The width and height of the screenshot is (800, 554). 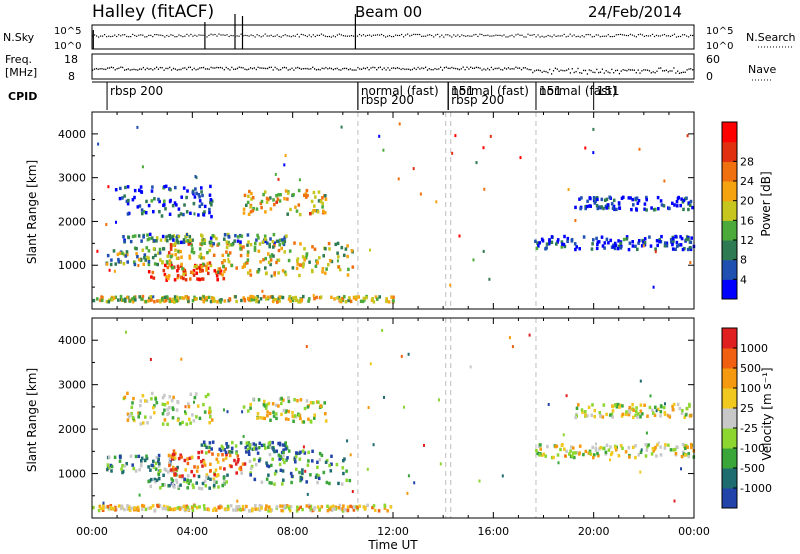 What do you see at coordinates (729, 151) in the screenshot?
I see `colorbar-swatch` at bounding box center [729, 151].